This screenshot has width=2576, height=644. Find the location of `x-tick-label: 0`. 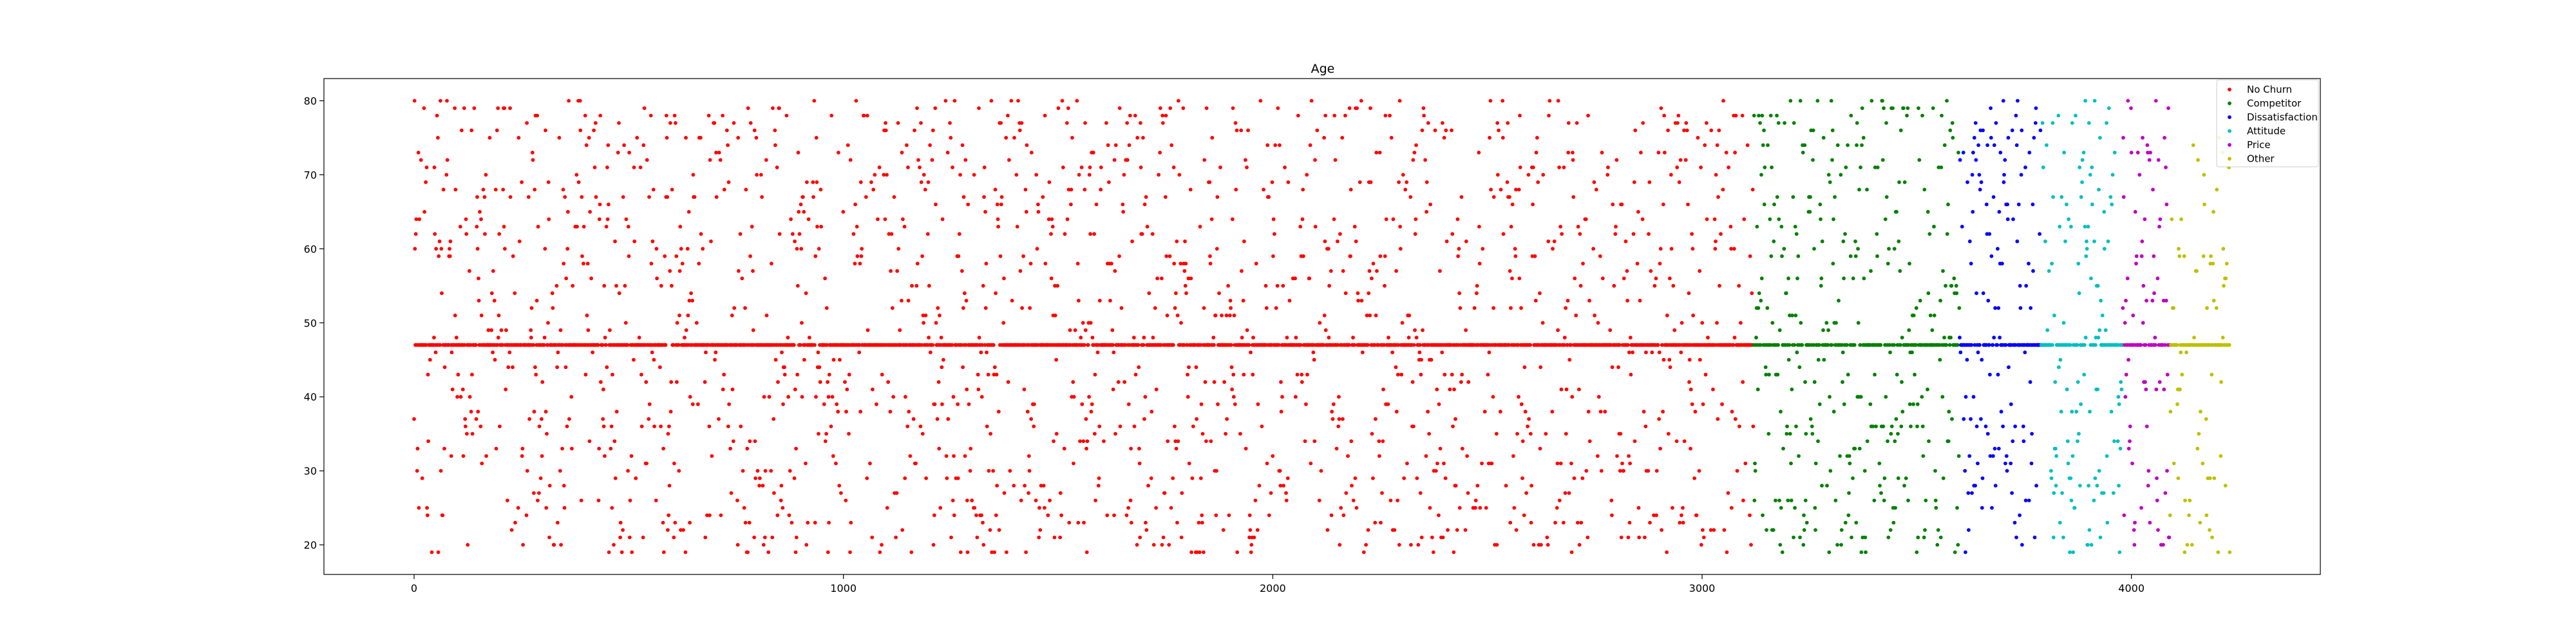

x-tick-label: 0 is located at coordinates (414, 588).